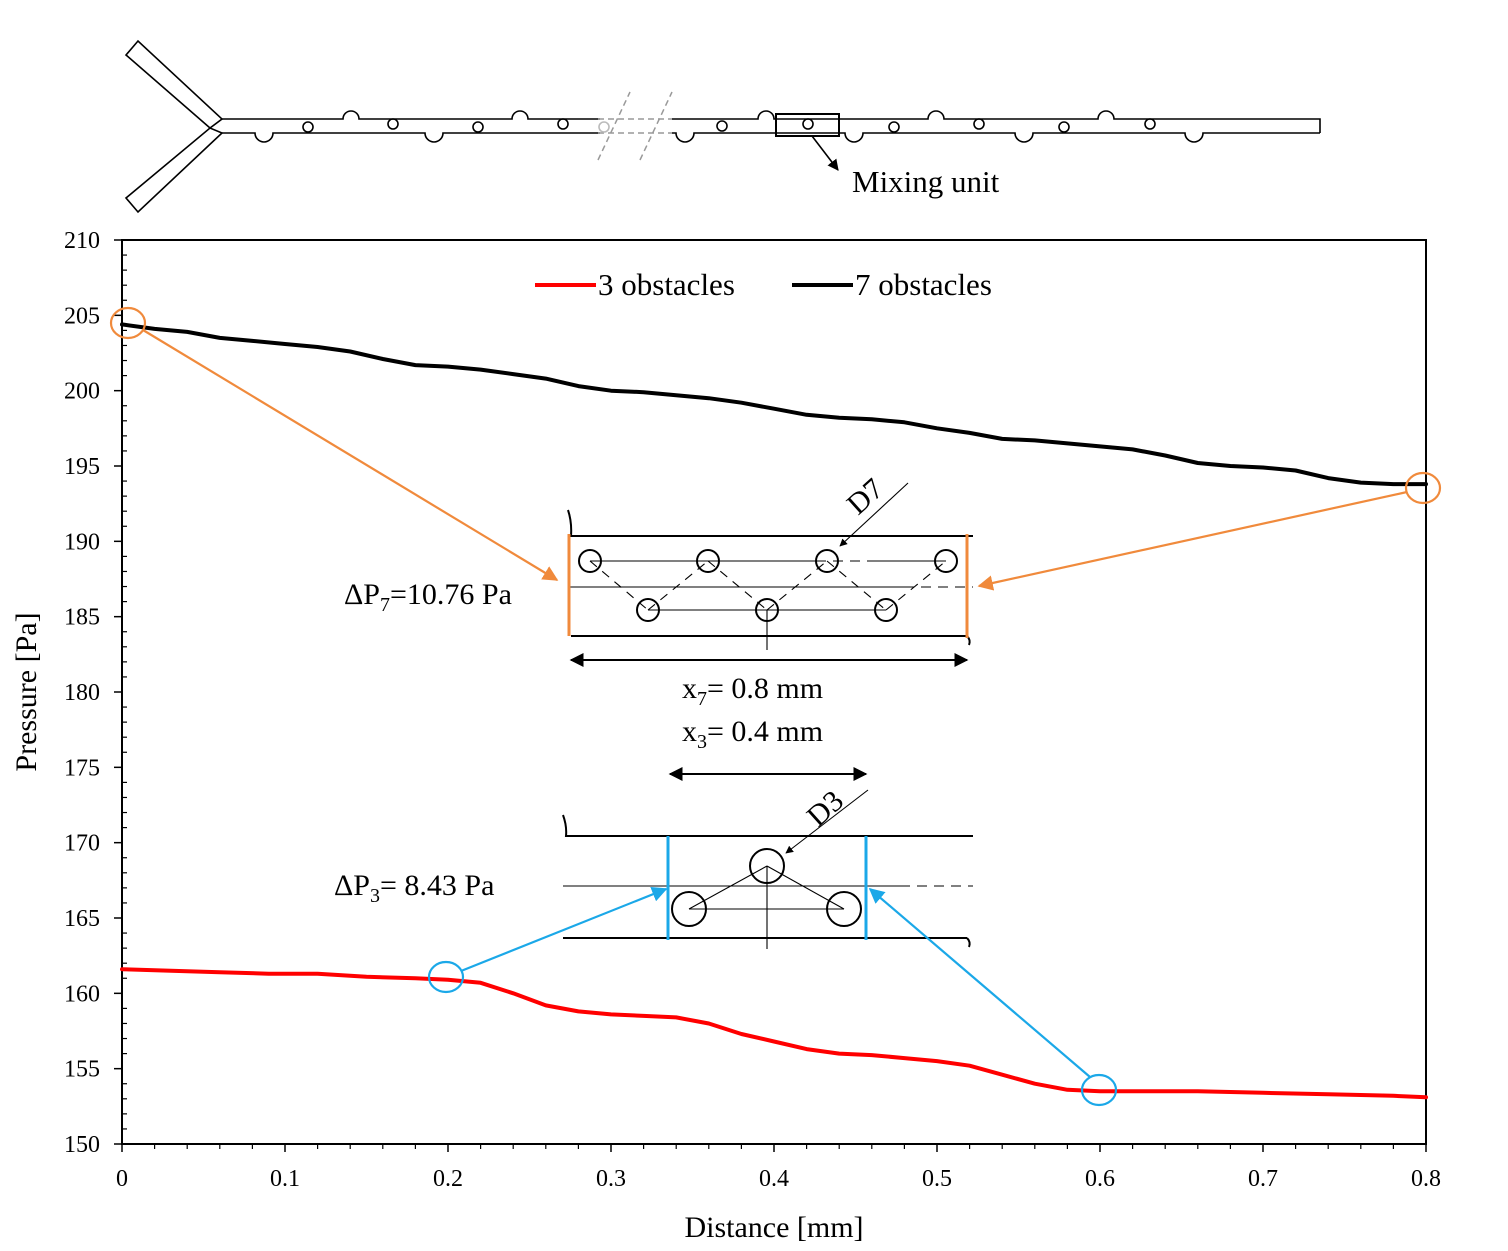  Describe the element at coordinates (774, 404) in the screenshot. I see `series-line-7-obstacles` at that location.